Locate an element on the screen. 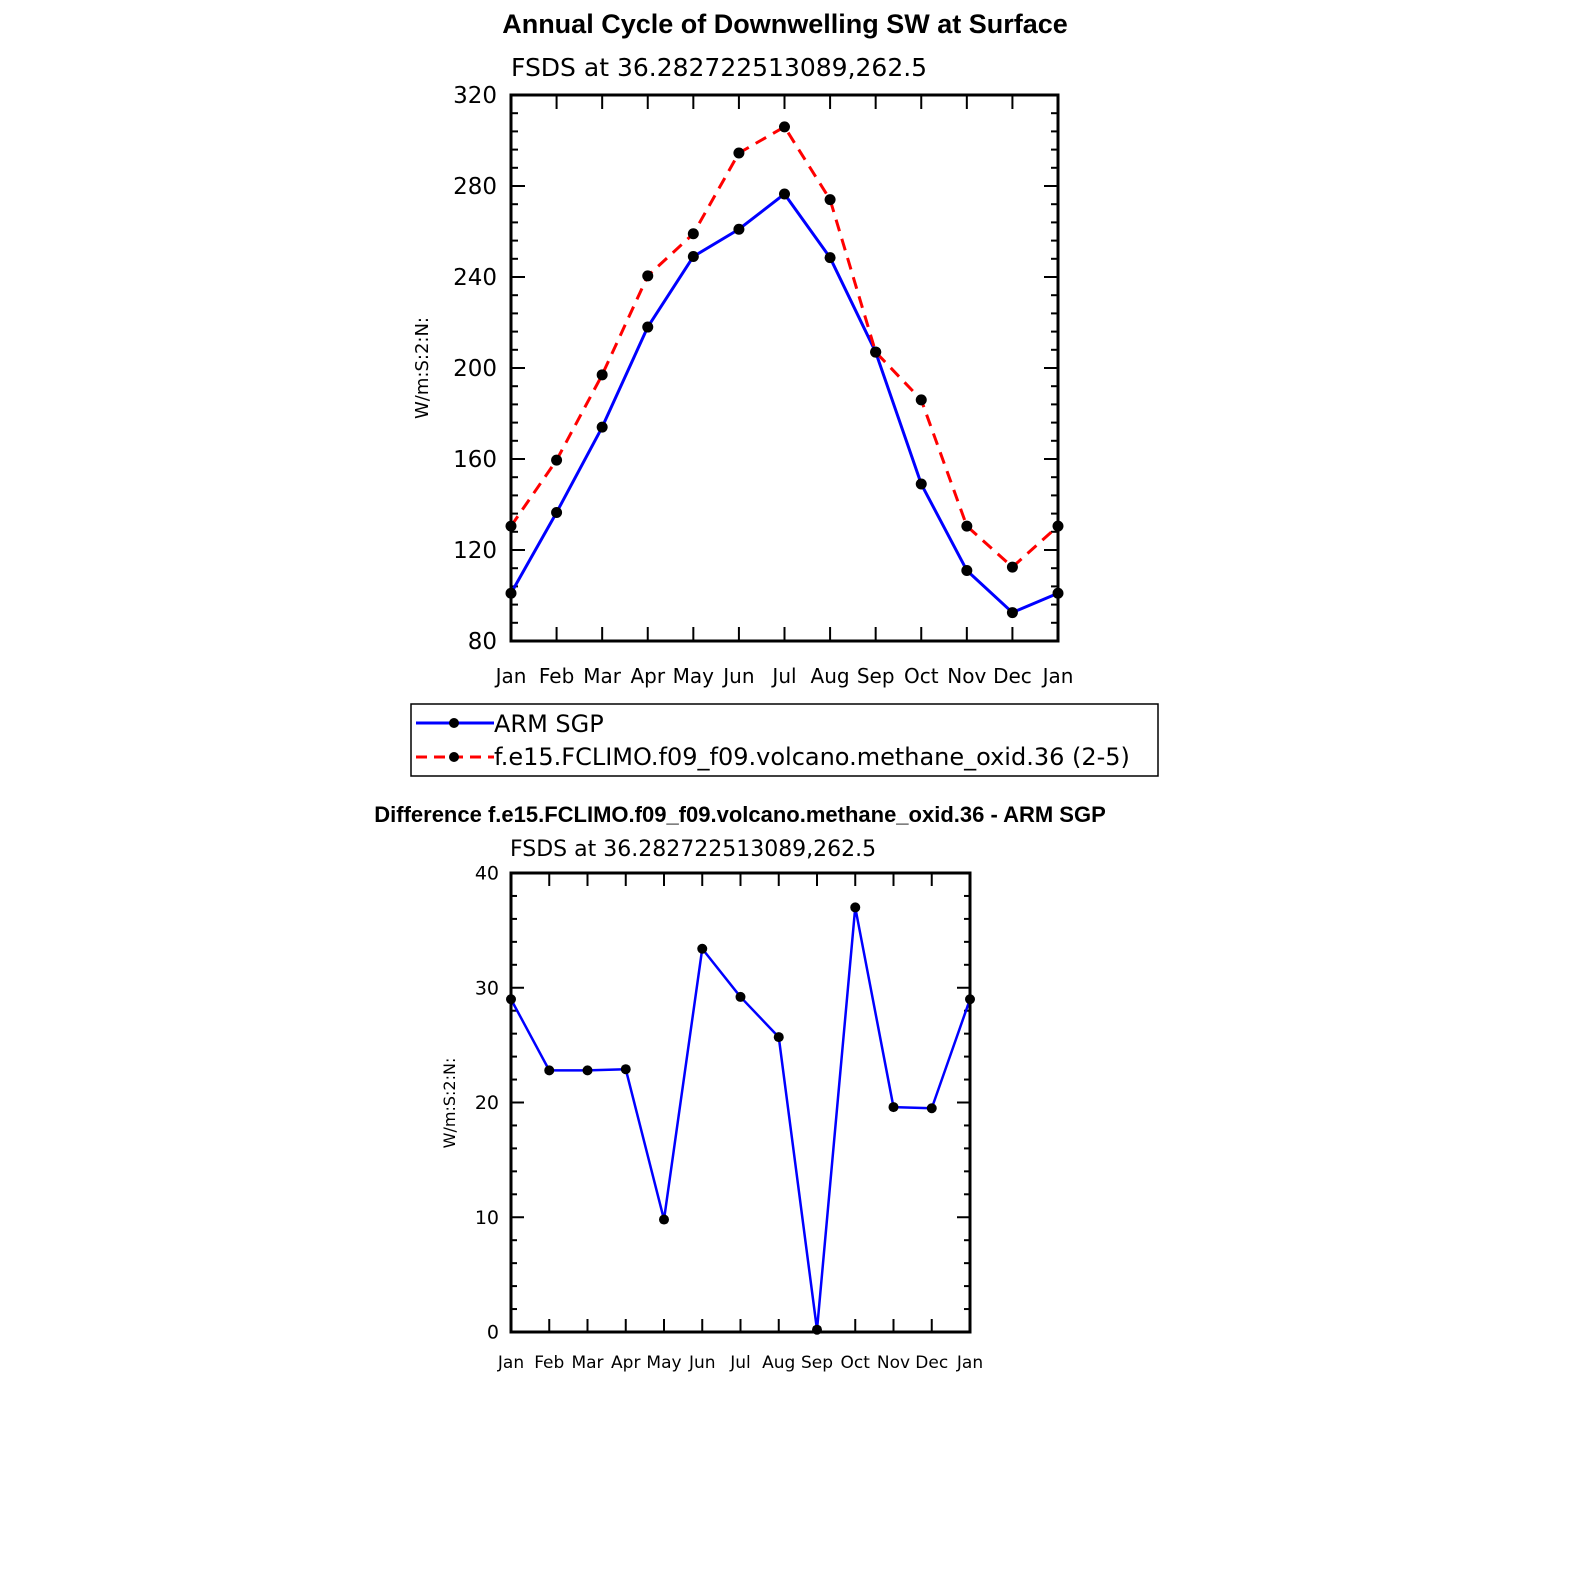 The height and width of the screenshot is (1574, 1574). y-tick-label: 20 is located at coordinates (487, 1103).